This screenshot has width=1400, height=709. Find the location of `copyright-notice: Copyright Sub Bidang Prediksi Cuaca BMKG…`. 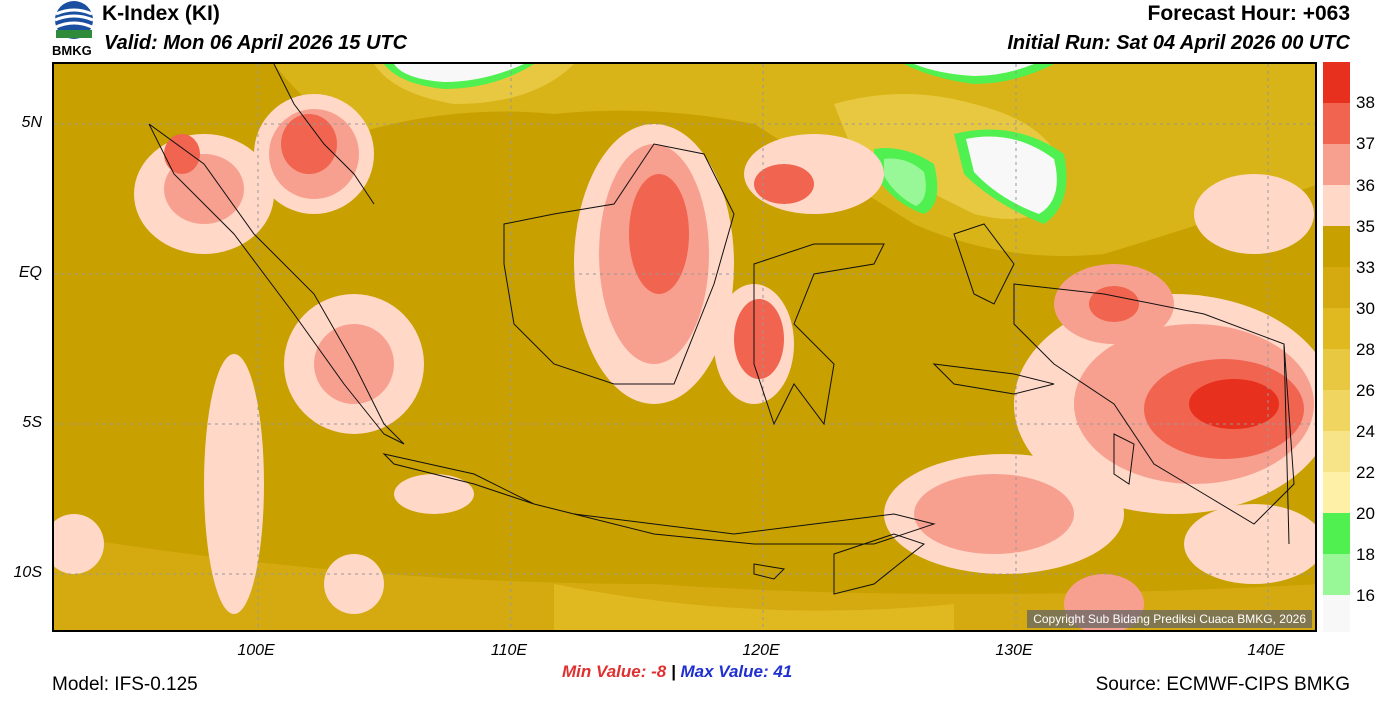

copyright-notice: Copyright Sub Bidang Prediksi Cuaca BMKG… is located at coordinates (1169, 619).